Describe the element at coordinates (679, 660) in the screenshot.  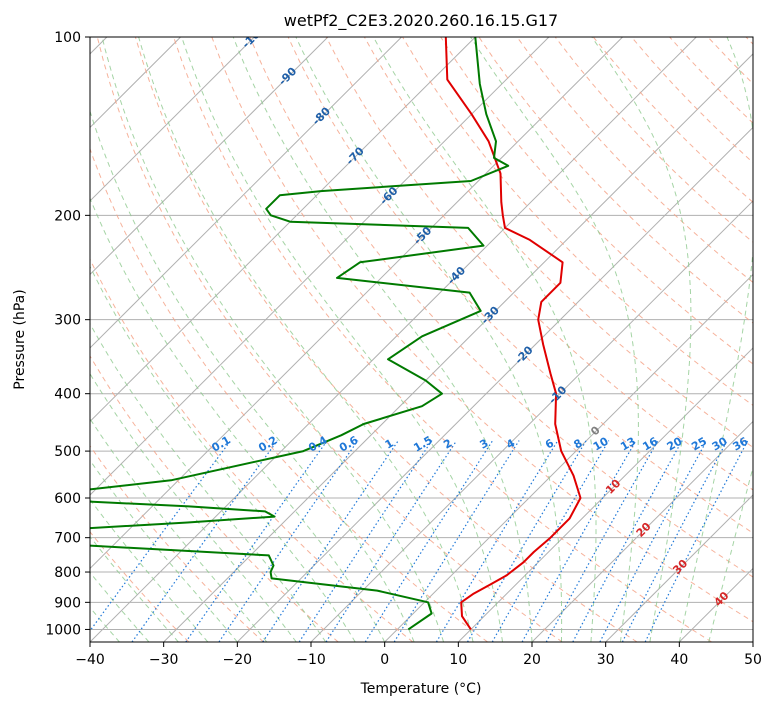
I see `x-tick-label: 40` at that location.